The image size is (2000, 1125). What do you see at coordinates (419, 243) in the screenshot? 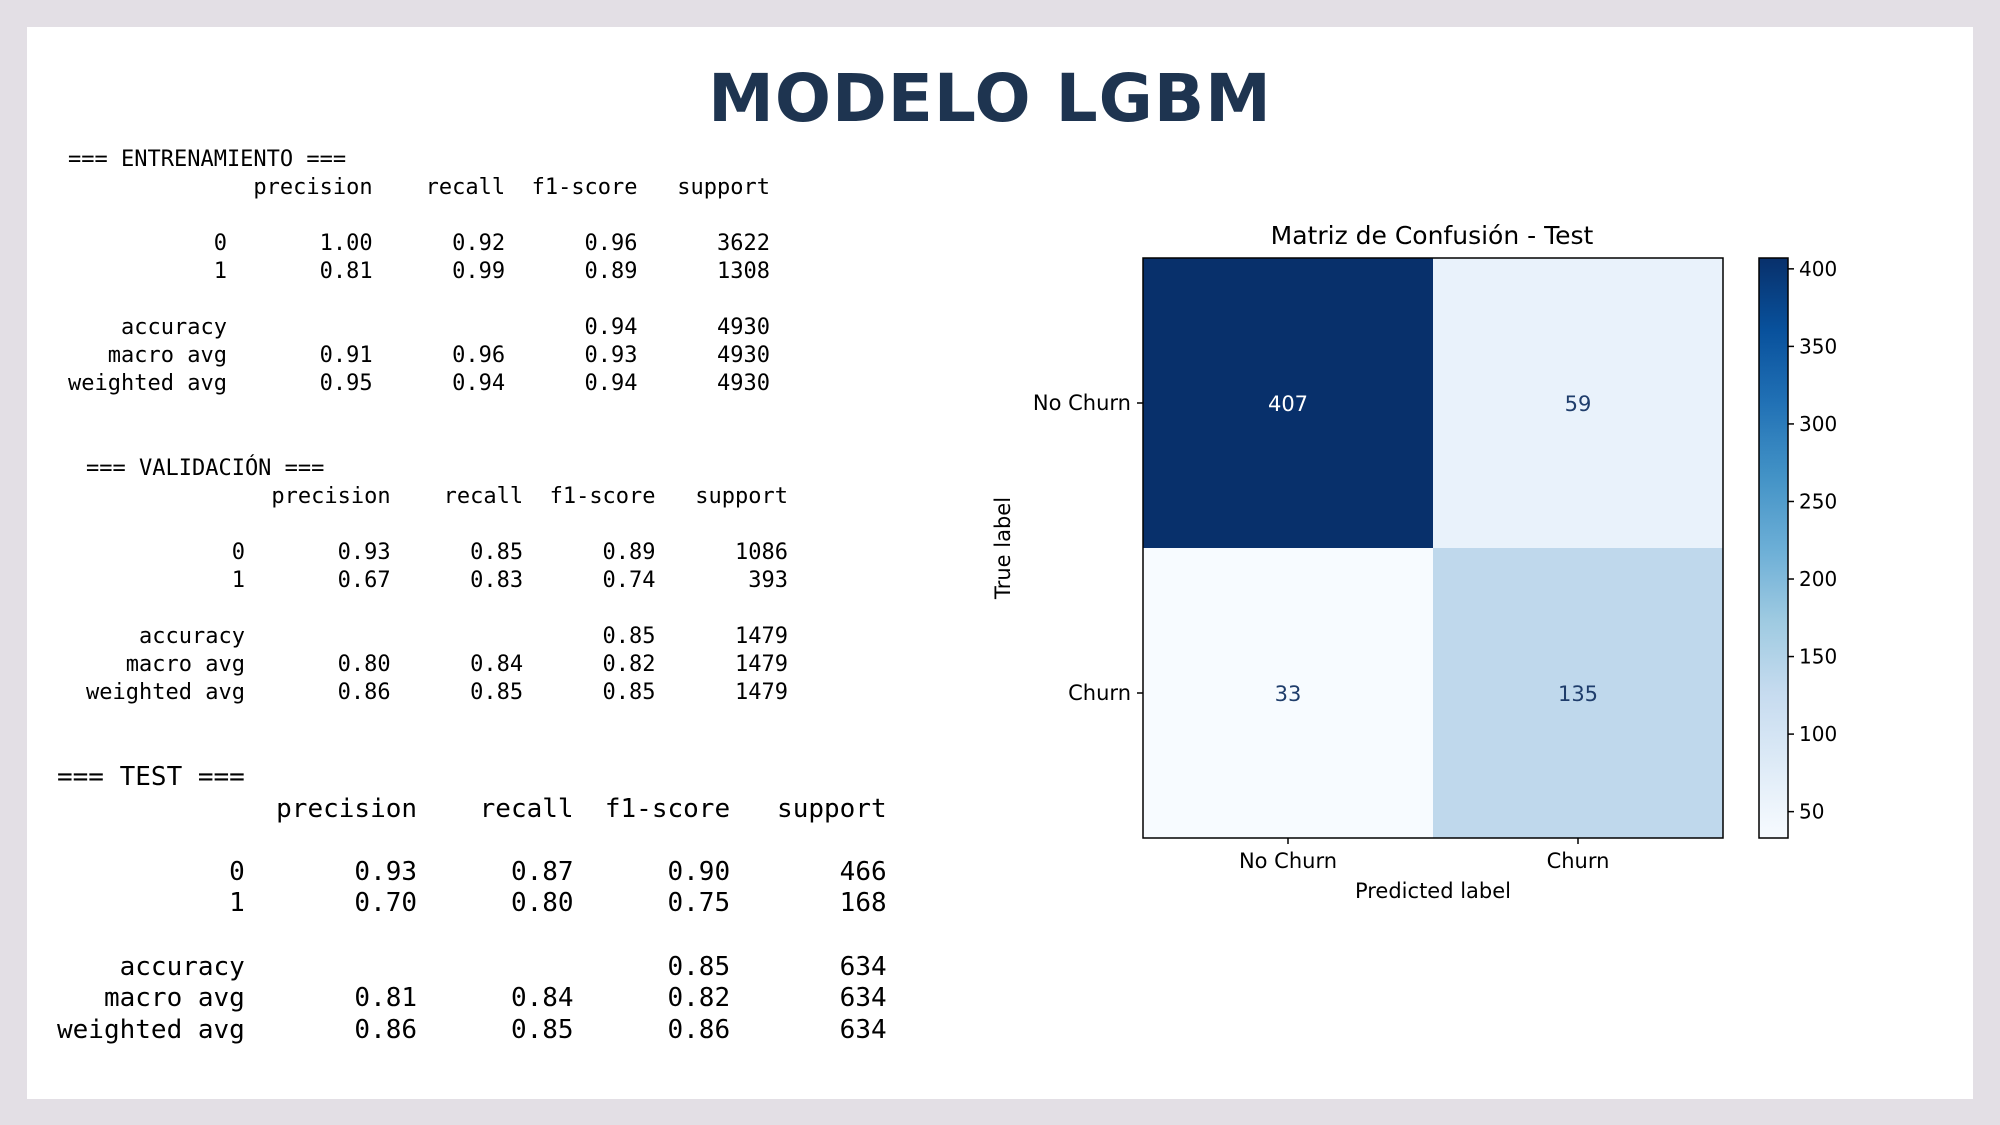
I see `report-line: 0 1.00 0.92 0.96 3622` at bounding box center [419, 243].